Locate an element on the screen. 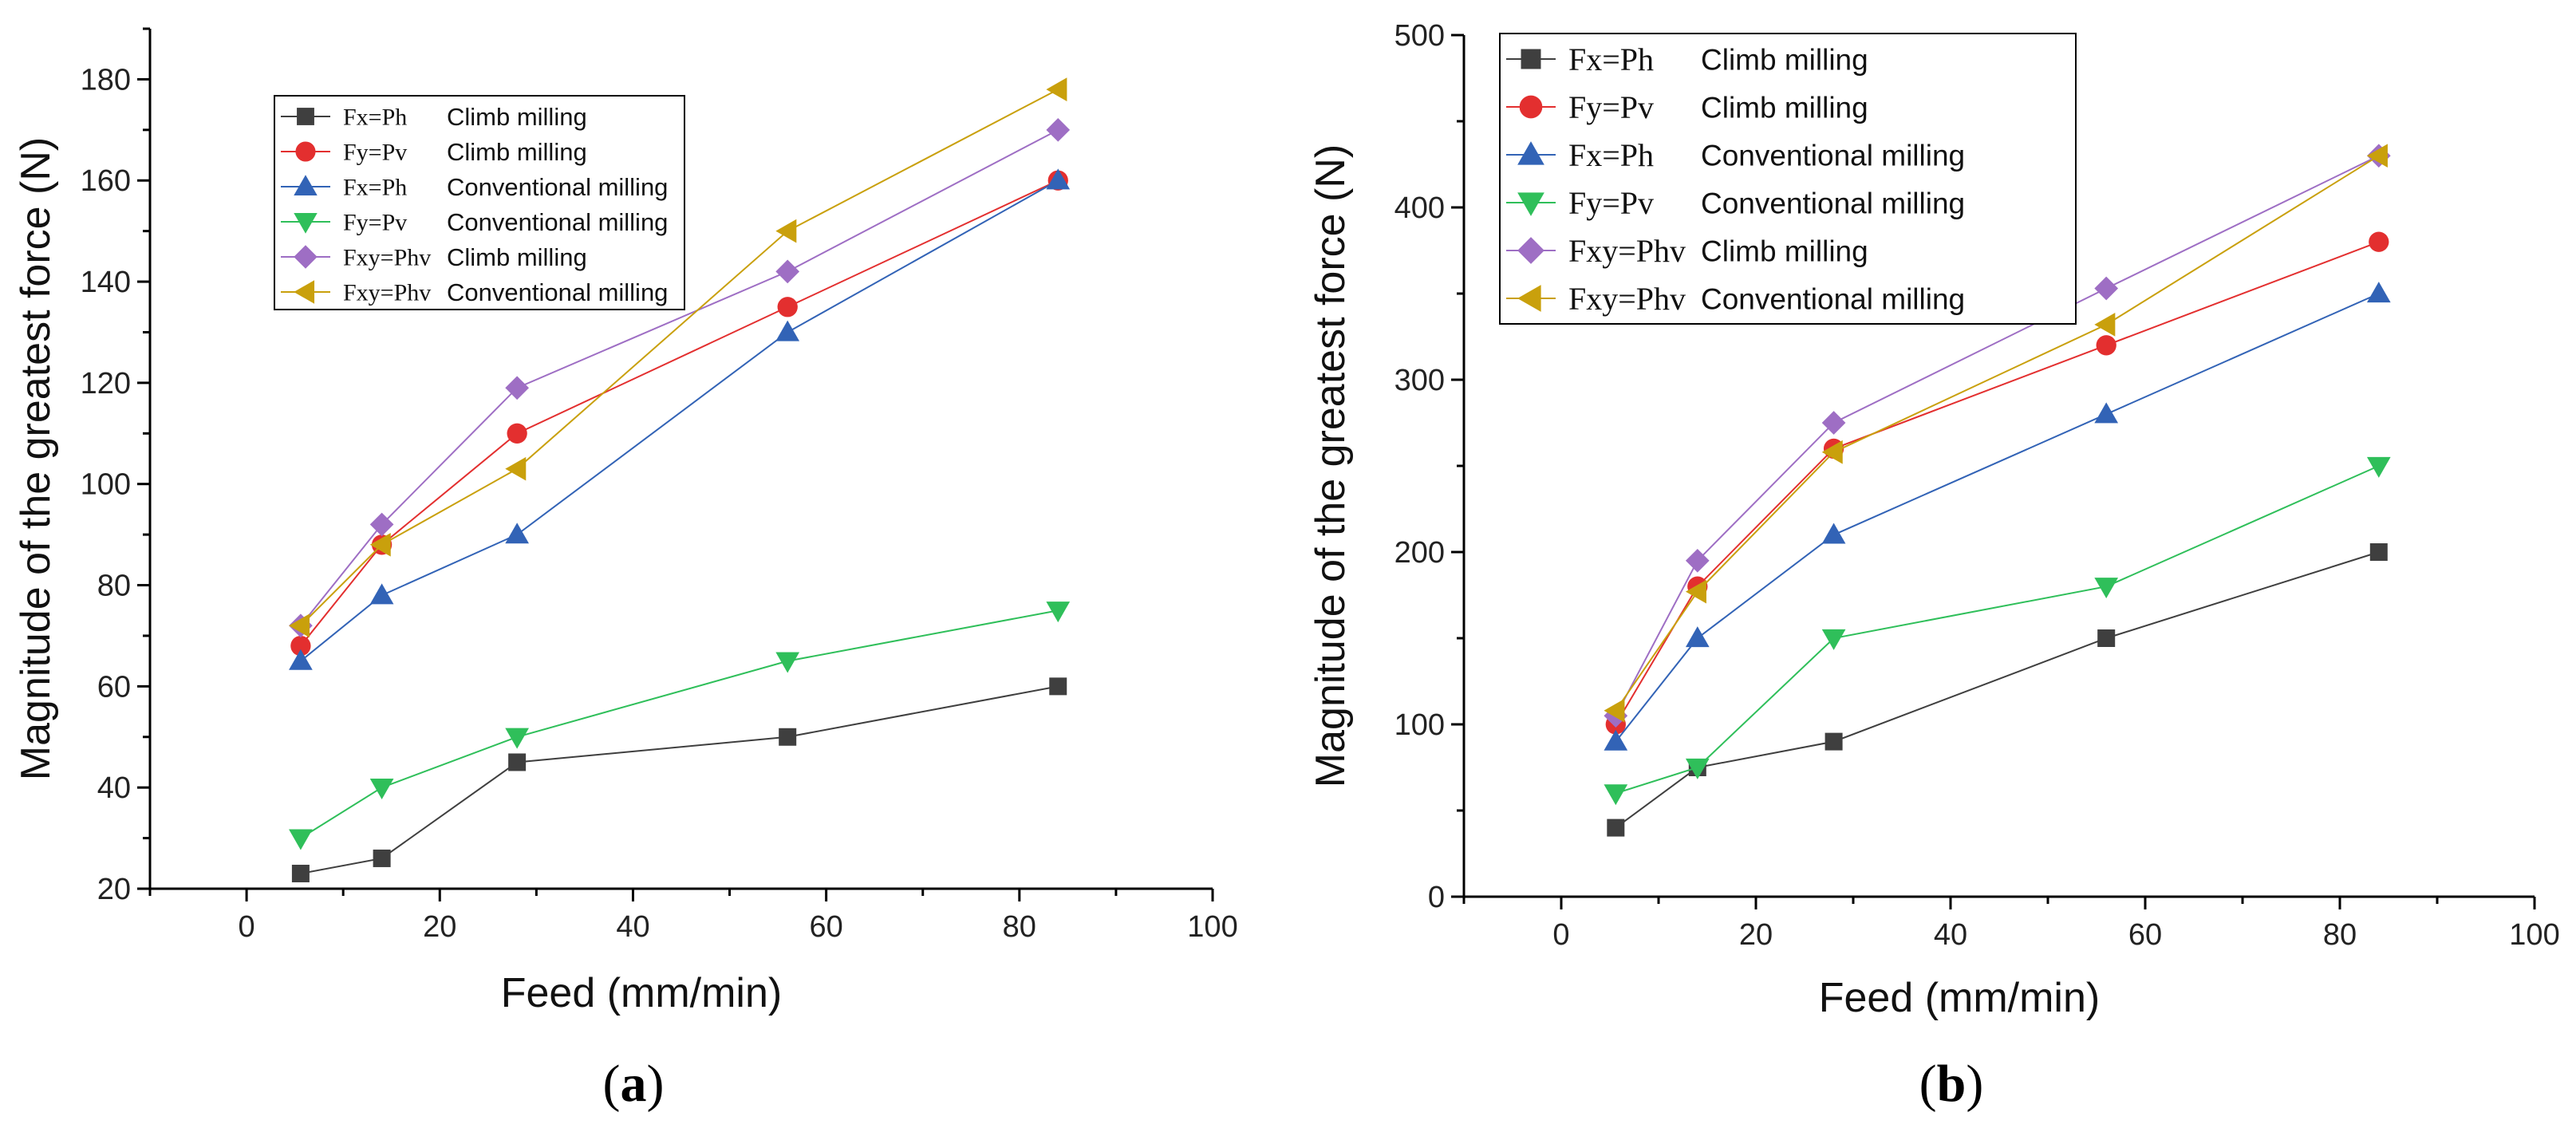 This screenshot has height=1140, width=2576. y-tick-label: 60 is located at coordinates (114, 687).